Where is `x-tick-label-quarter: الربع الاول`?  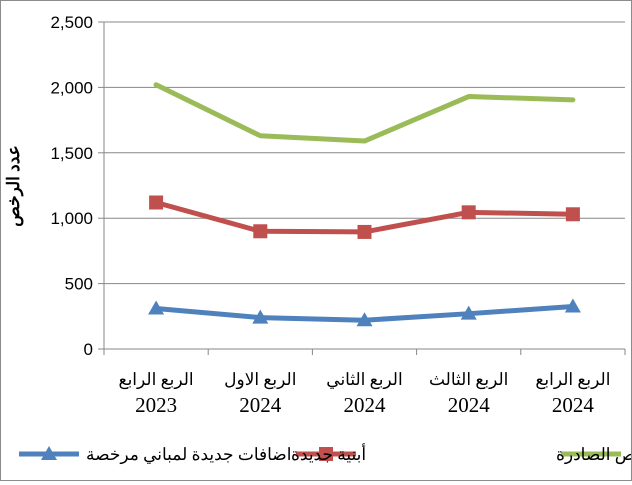 x-tick-label-quarter: الربع الاول is located at coordinates (260, 380).